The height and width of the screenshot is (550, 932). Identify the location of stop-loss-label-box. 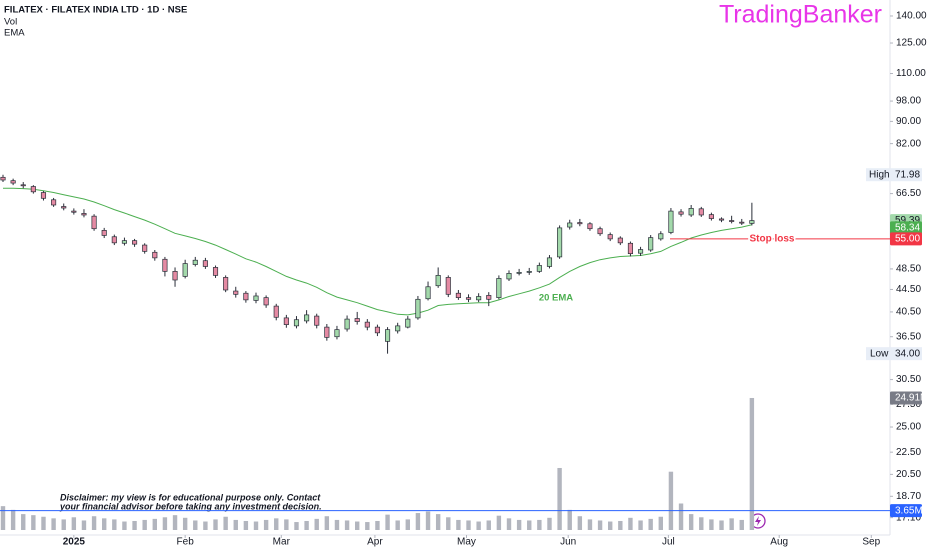
(906, 239).